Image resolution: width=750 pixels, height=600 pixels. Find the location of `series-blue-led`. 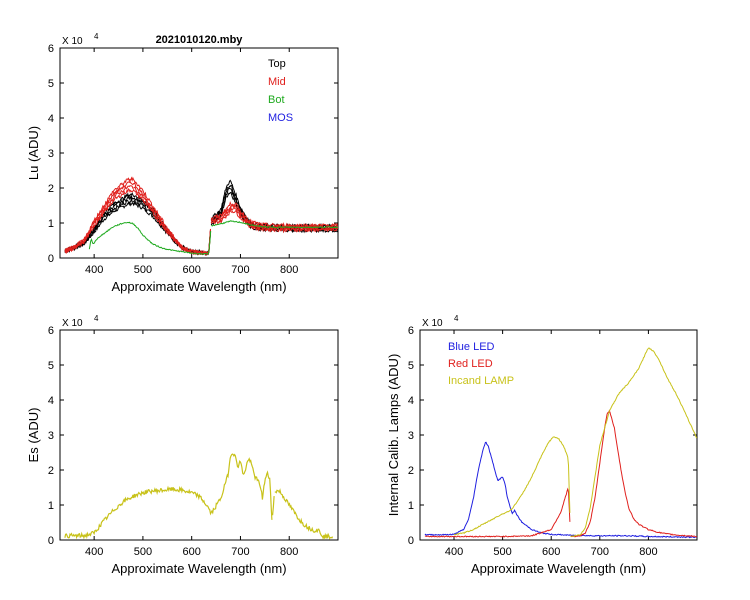

series-blue-led is located at coordinates (560, 490).